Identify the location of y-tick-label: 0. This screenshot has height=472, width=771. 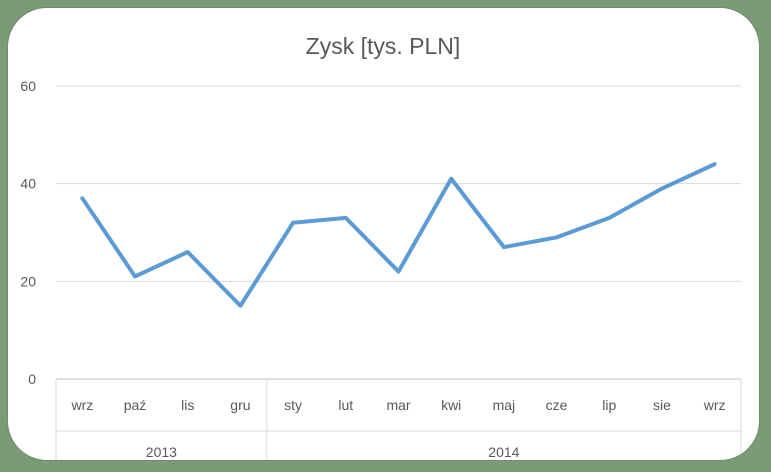
(32, 379).